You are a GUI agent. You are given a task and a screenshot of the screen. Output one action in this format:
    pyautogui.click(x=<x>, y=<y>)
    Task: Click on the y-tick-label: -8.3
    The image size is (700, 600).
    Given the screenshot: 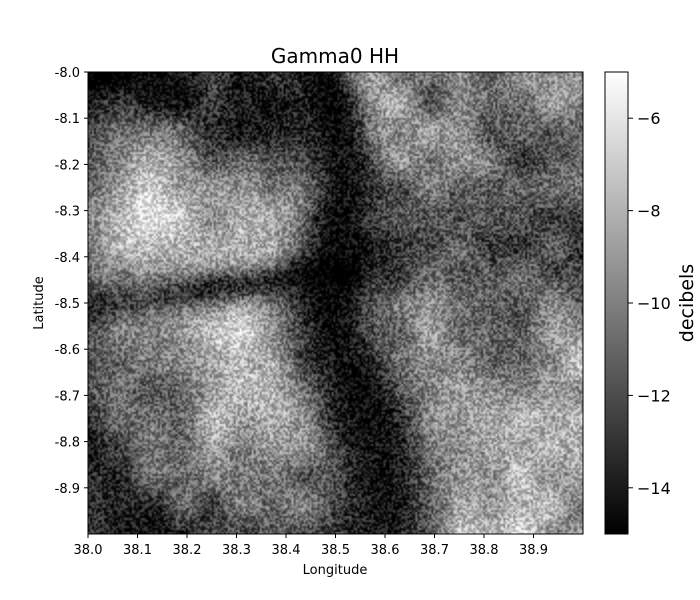 What is the action you would take?
    pyautogui.click(x=67, y=212)
    